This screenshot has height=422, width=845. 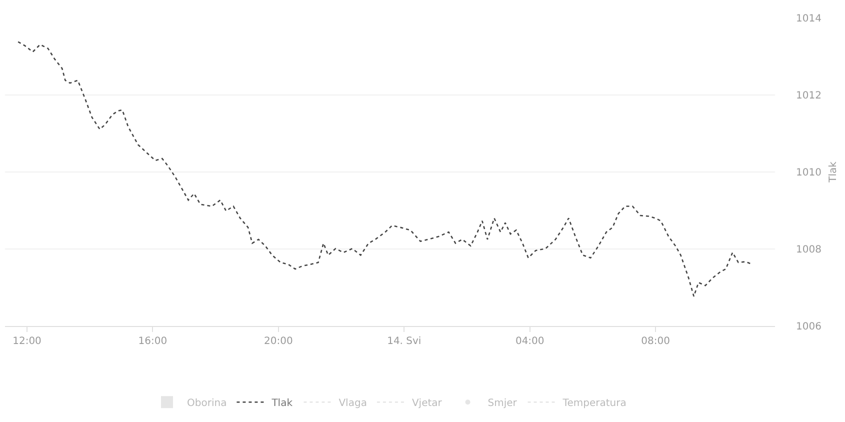 What do you see at coordinates (833, 172) in the screenshot?
I see `y-axis-title: Tlak` at bounding box center [833, 172].